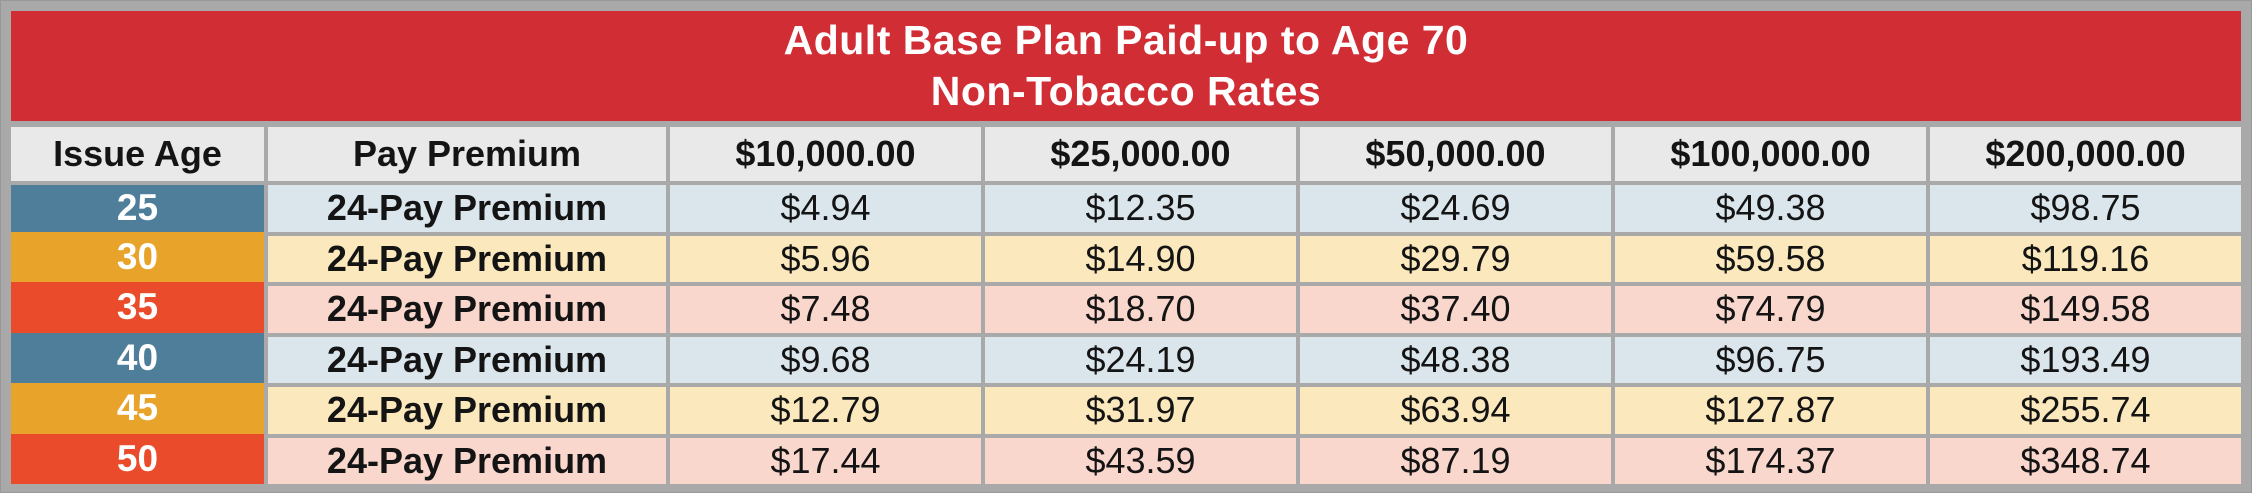 The width and height of the screenshot is (2252, 493). What do you see at coordinates (1770, 359) in the screenshot?
I see `rate-value-cell: $96.75` at bounding box center [1770, 359].